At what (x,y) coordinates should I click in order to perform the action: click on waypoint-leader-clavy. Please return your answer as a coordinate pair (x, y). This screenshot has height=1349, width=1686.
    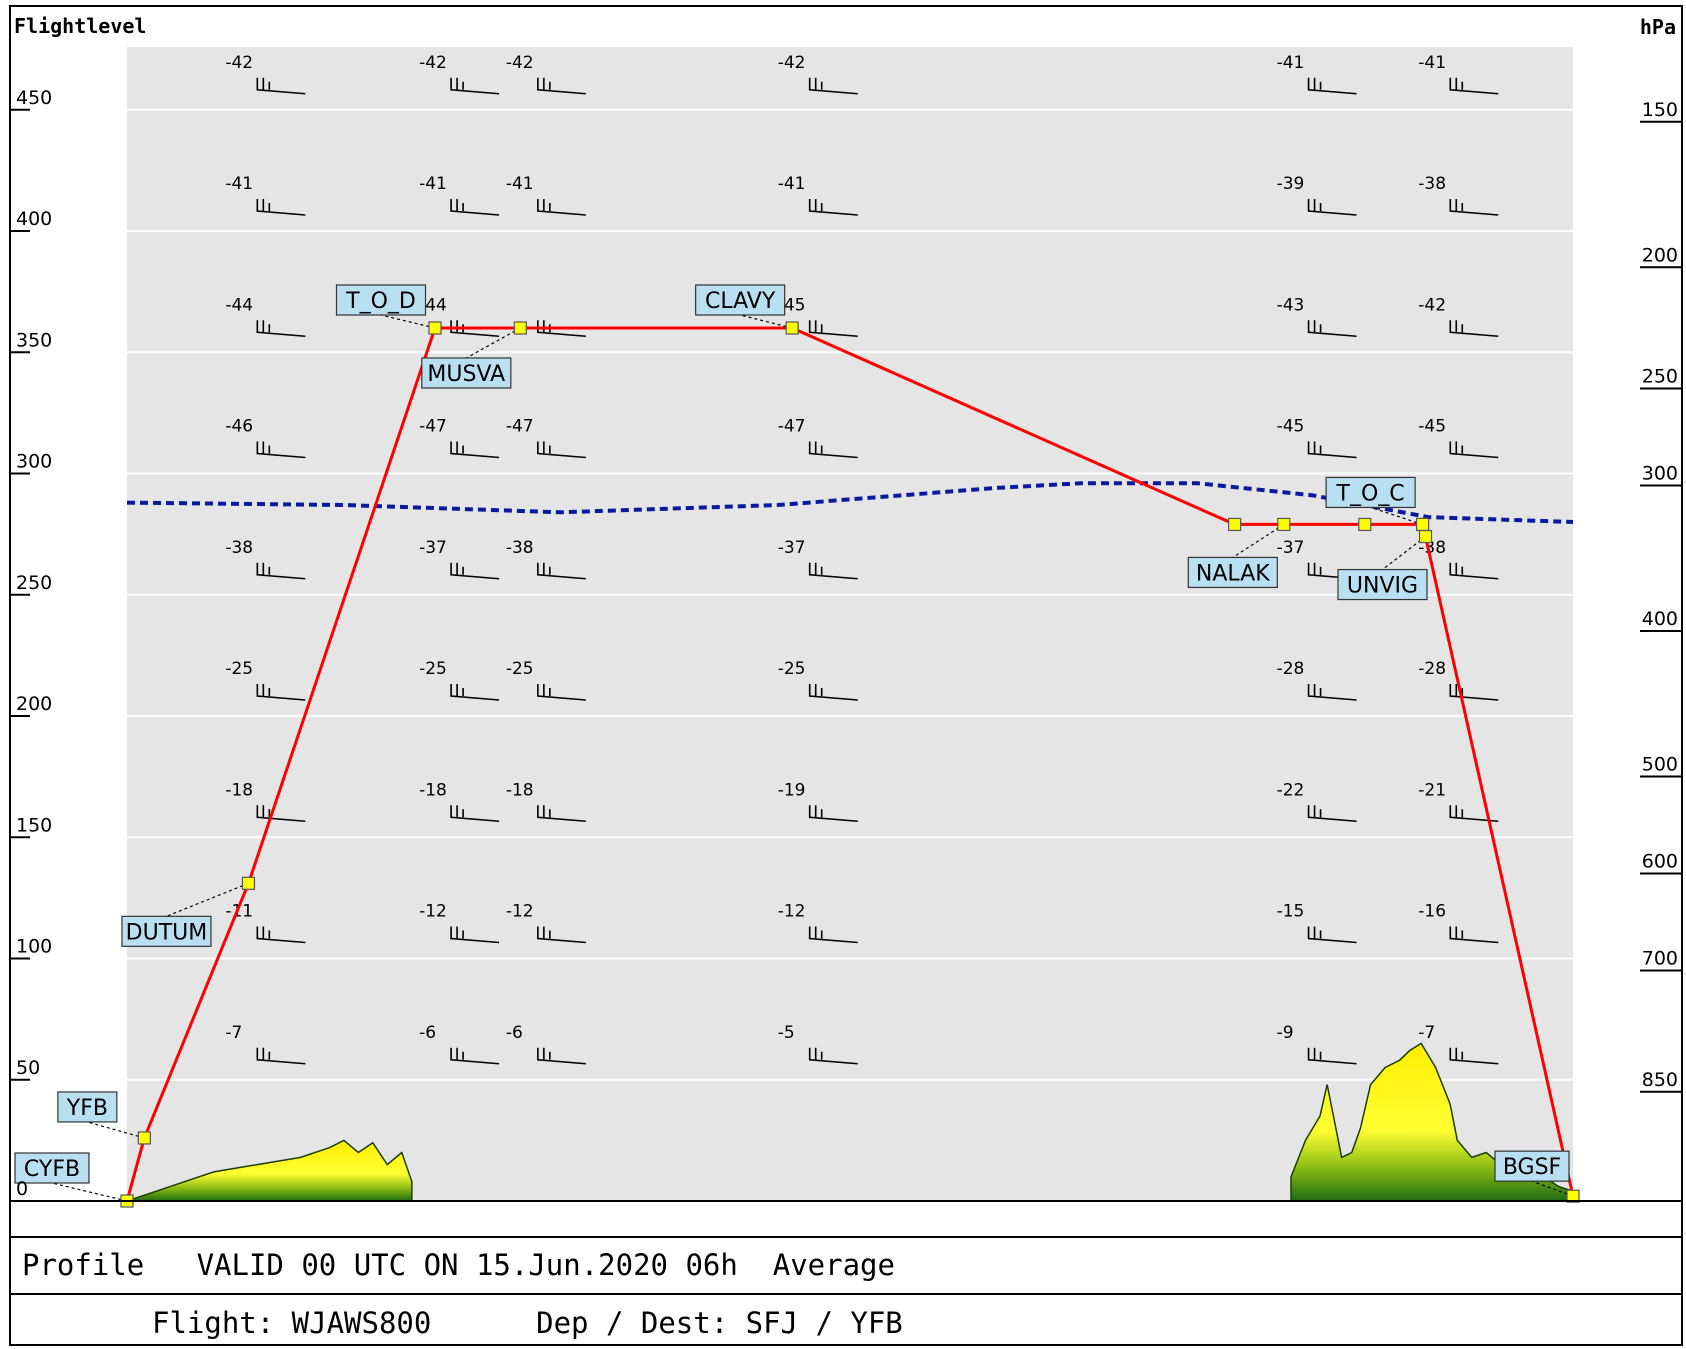
    Looking at the image, I should click on (766, 321).